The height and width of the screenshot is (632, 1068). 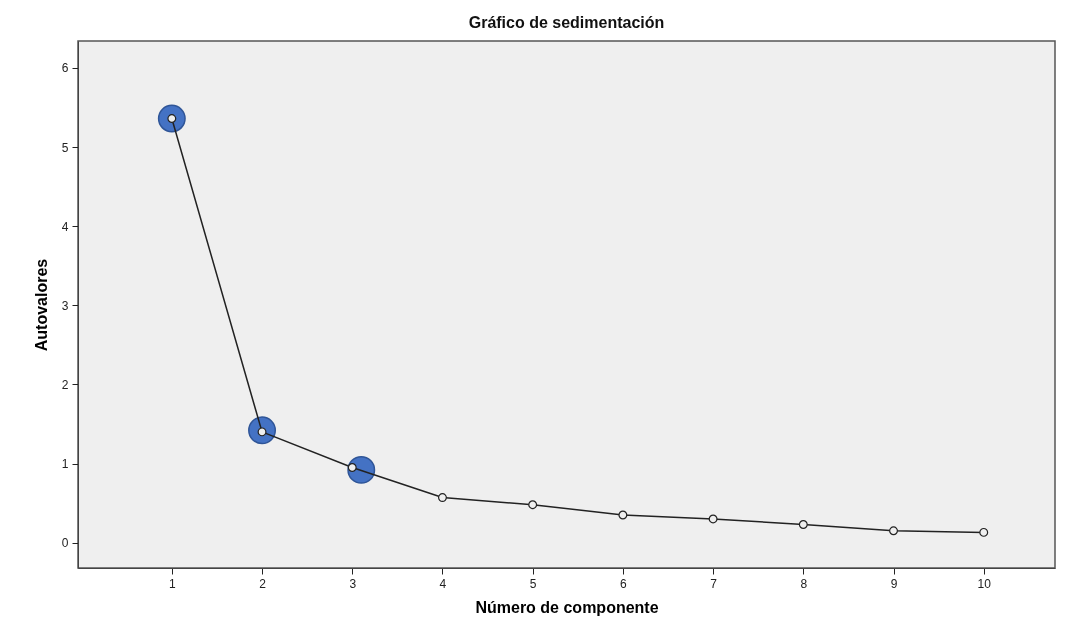 What do you see at coordinates (65, 543) in the screenshot?
I see `y-tick-label: 0` at bounding box center [65, 543].